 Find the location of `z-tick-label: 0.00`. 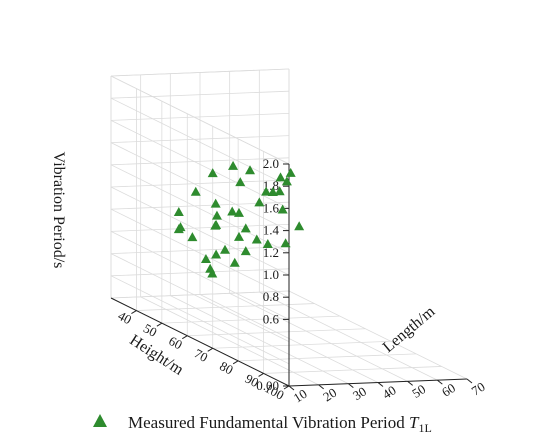

z-tick-label: 0.00 is located at coordinates (267, 385).